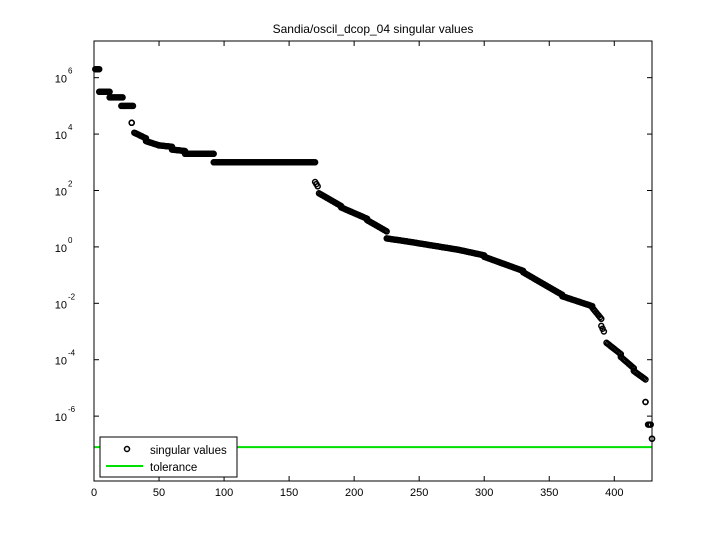 This screenshot has width=720, height=545. What do you see at coordinates (188, 451) in the screenshot?
I see `legend-label-singular-values: singular values` at bounding box center [188, 451].